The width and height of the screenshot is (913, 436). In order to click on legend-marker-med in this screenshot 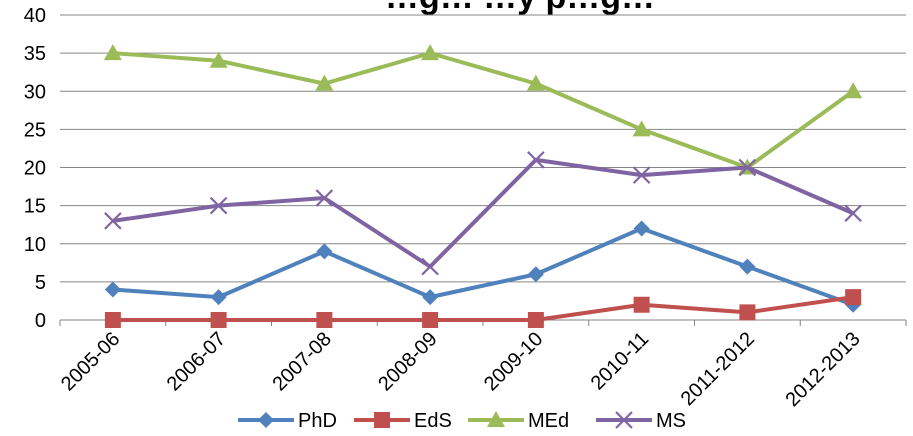, I will do `click(496, 419)`.